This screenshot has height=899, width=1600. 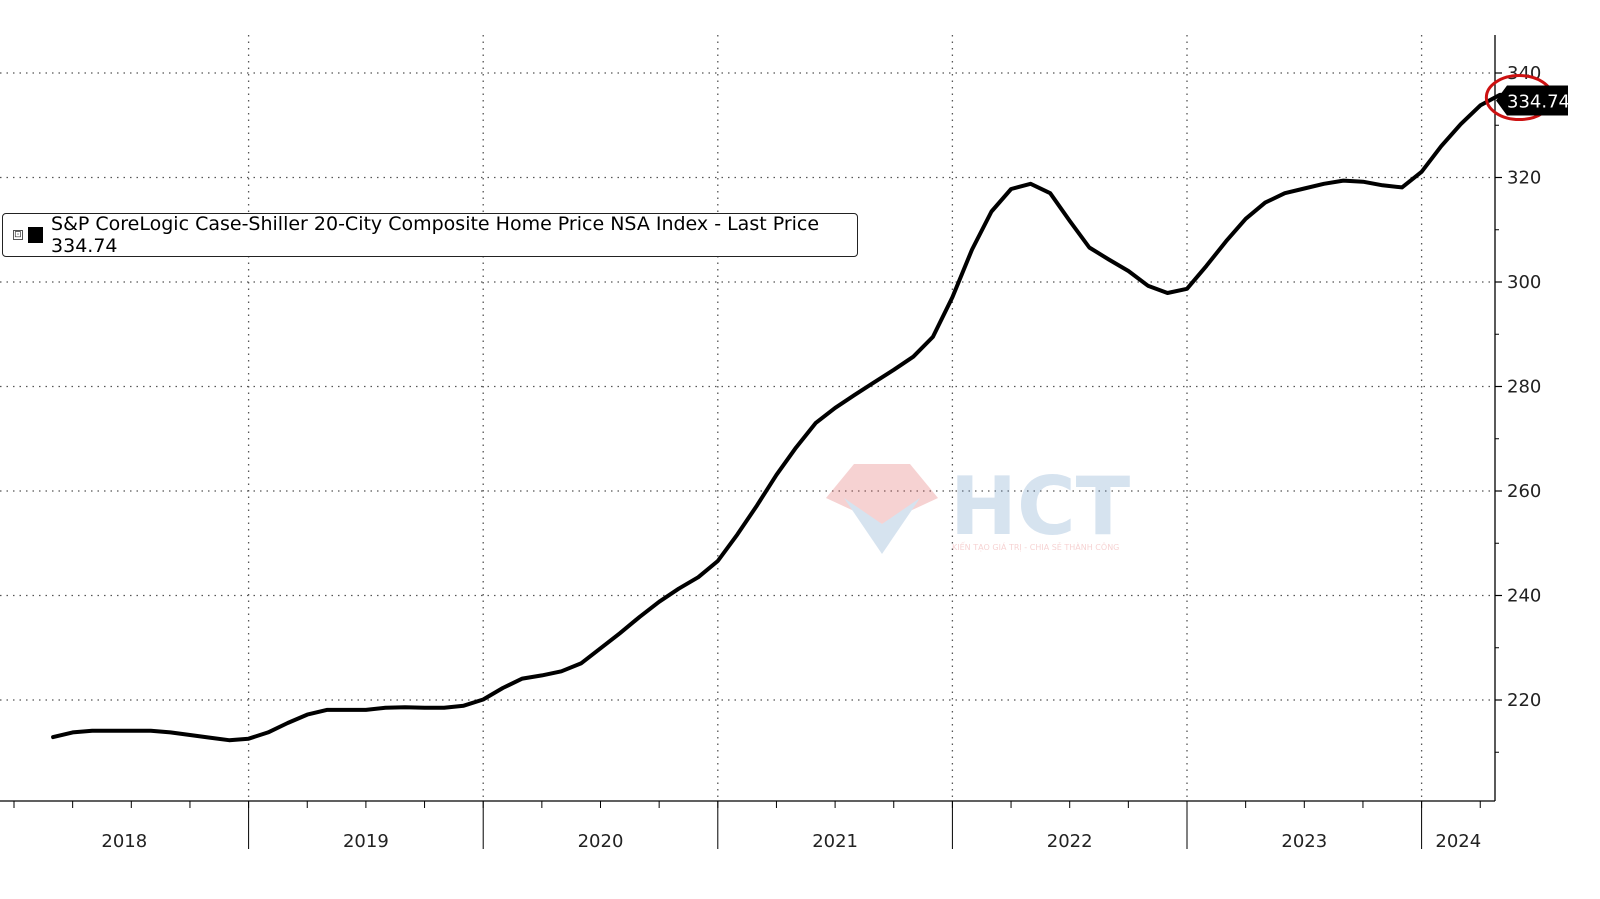 I want to click on x-year-label: 2020, so click(x=601, y=841).